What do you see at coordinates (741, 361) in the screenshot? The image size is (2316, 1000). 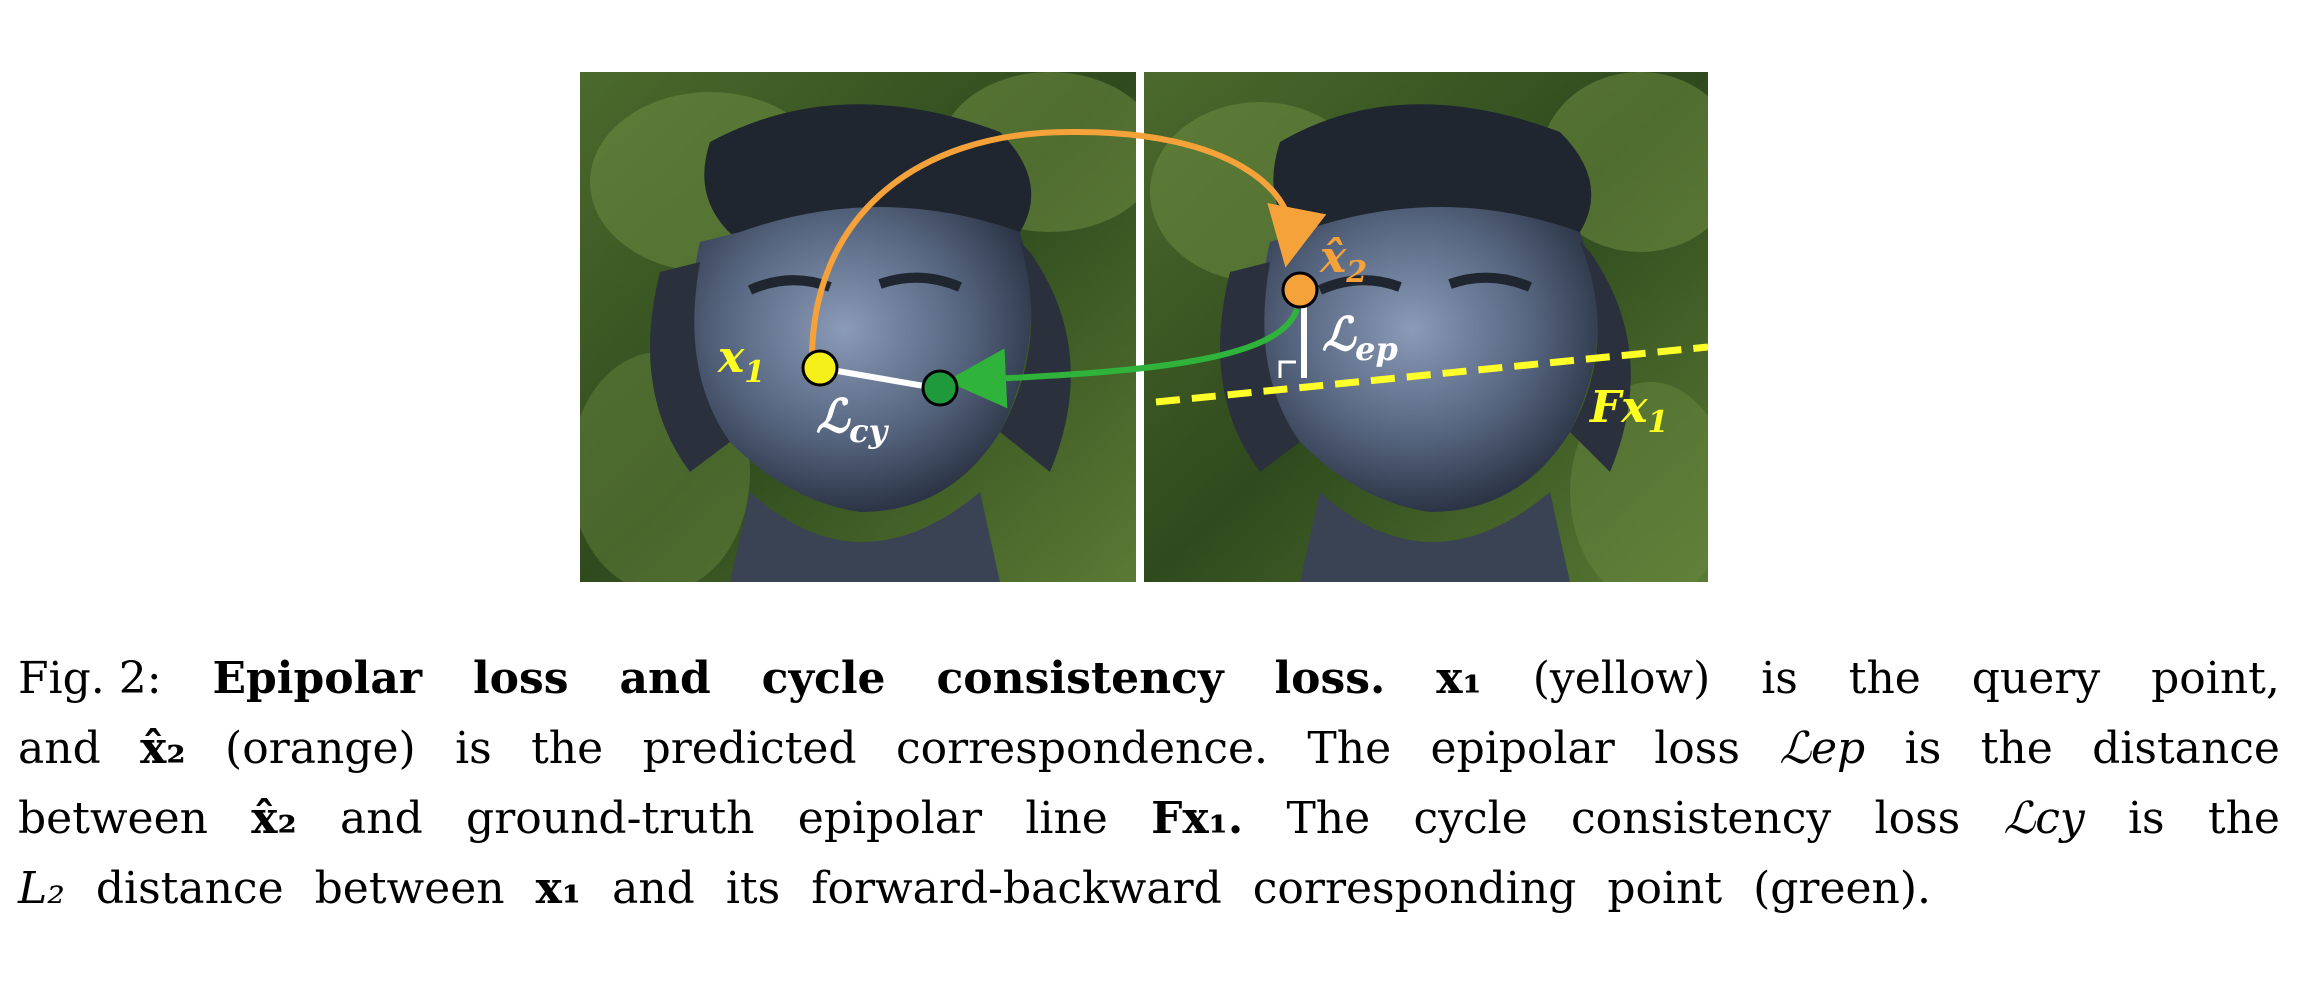 I see `label-x1: x1` at bounding box center [741, 361].